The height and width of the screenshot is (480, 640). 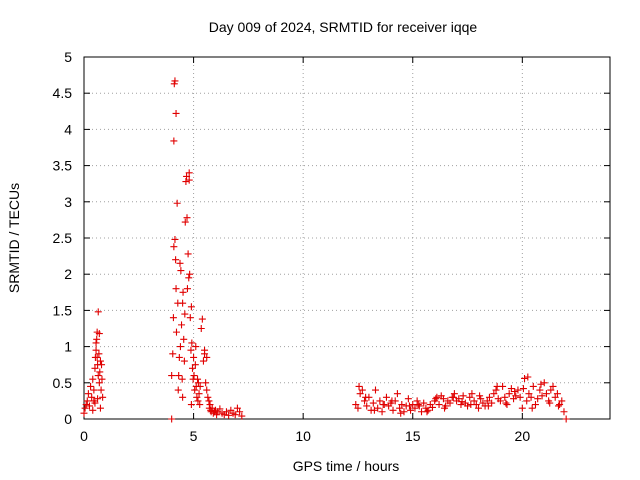 What do you see at coordinates (68, 202) in the screenshot?
I see `y-tick-label: 3` at bounding box center [68, 202].